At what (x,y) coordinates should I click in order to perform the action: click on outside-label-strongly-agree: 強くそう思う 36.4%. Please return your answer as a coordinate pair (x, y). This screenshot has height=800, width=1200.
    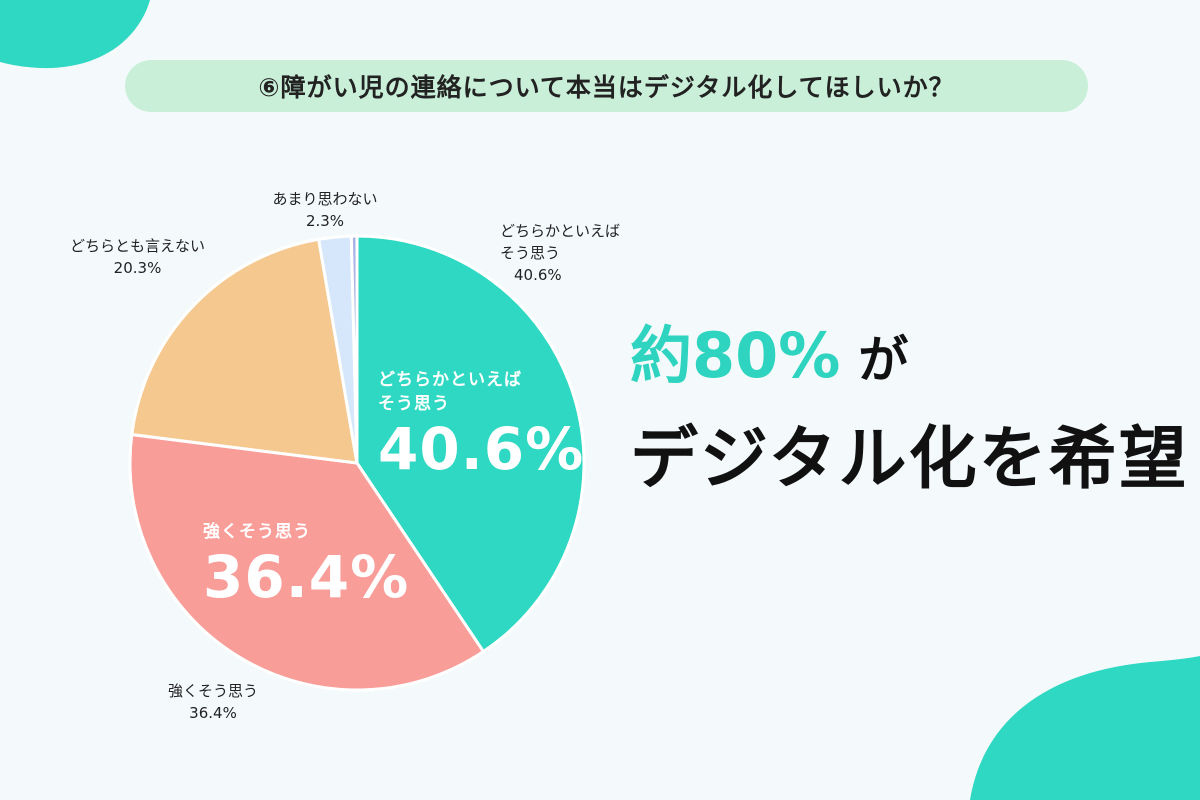
    Looking at the image, I should click on (212, 702).